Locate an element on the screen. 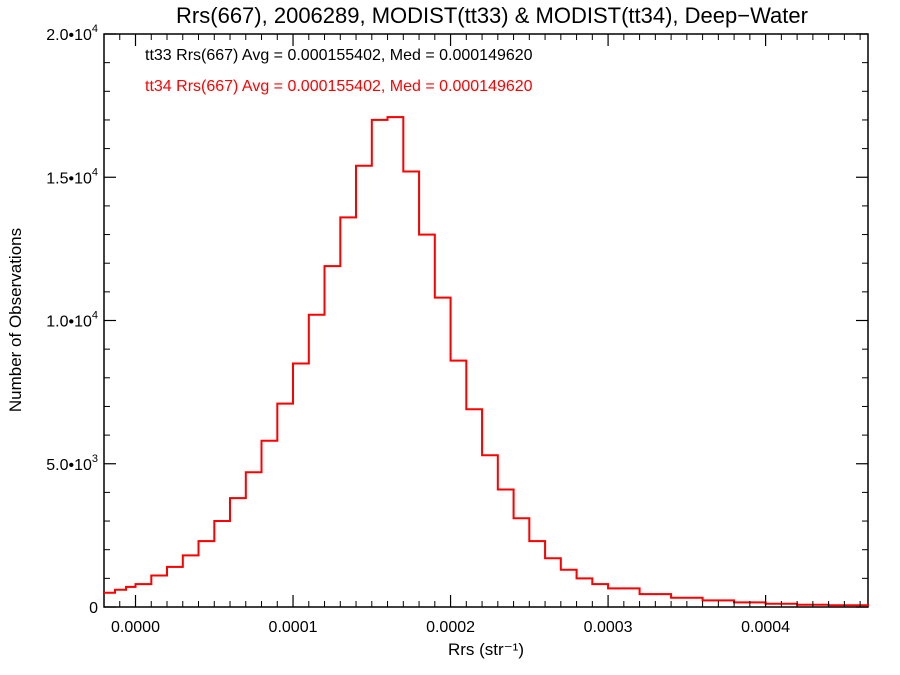 The image size is (900, 675). y-tick-label: 1.0•104 is located at coordinates (72, 320).